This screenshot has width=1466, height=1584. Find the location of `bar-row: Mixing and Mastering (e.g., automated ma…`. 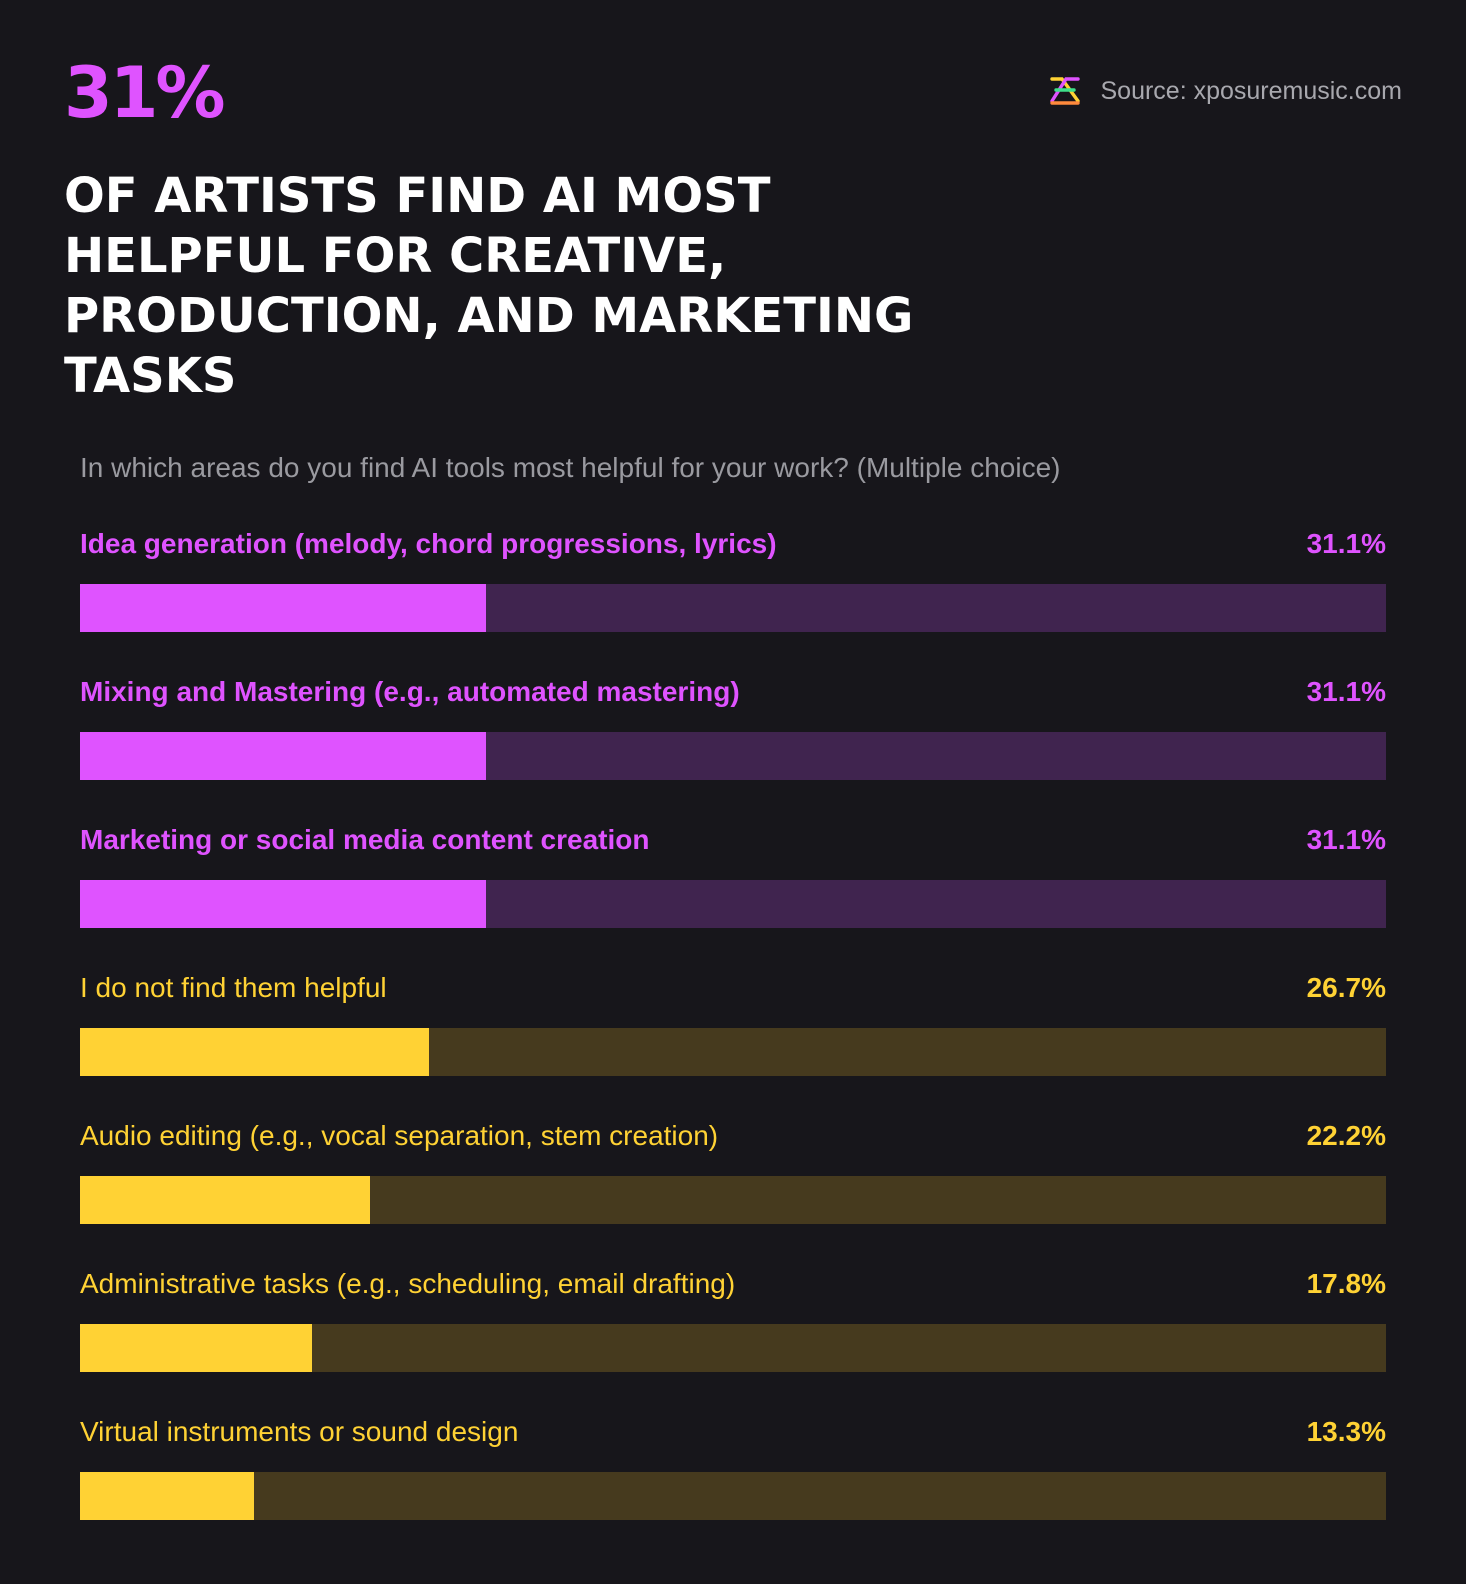

bar-row: Mixing and Mastering (e.g., automated ma… is located at coordinates (733, 746).